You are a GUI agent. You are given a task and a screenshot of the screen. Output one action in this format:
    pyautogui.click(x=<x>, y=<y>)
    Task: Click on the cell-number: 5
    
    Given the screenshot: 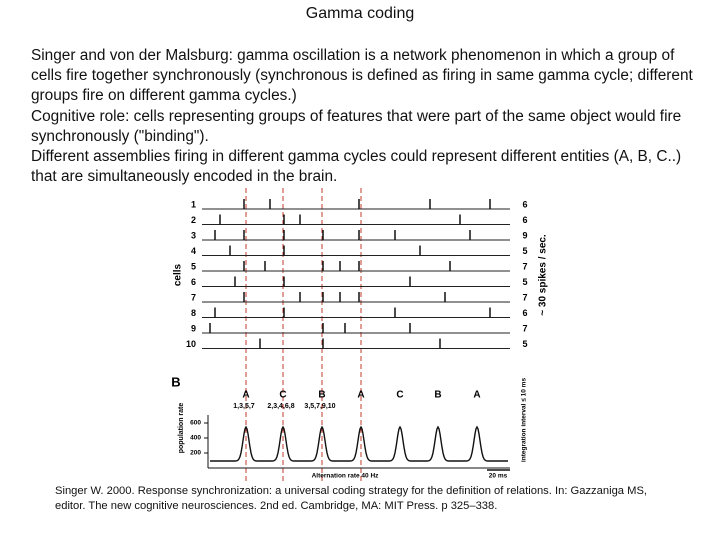 What is the action you would take?
    pyautogui.click(x=193, y=266)
    